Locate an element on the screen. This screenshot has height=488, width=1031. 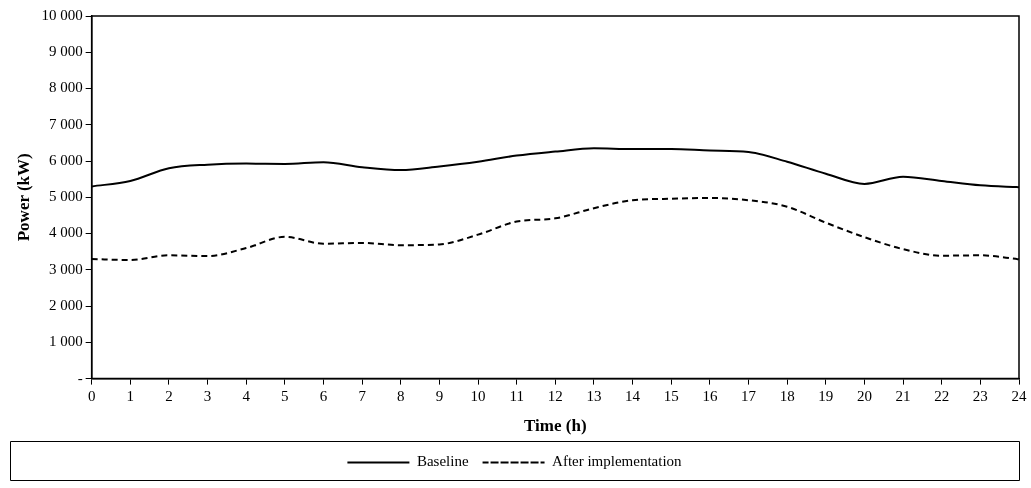
x-tick-label: 7 is located at coordinates (362, 395).